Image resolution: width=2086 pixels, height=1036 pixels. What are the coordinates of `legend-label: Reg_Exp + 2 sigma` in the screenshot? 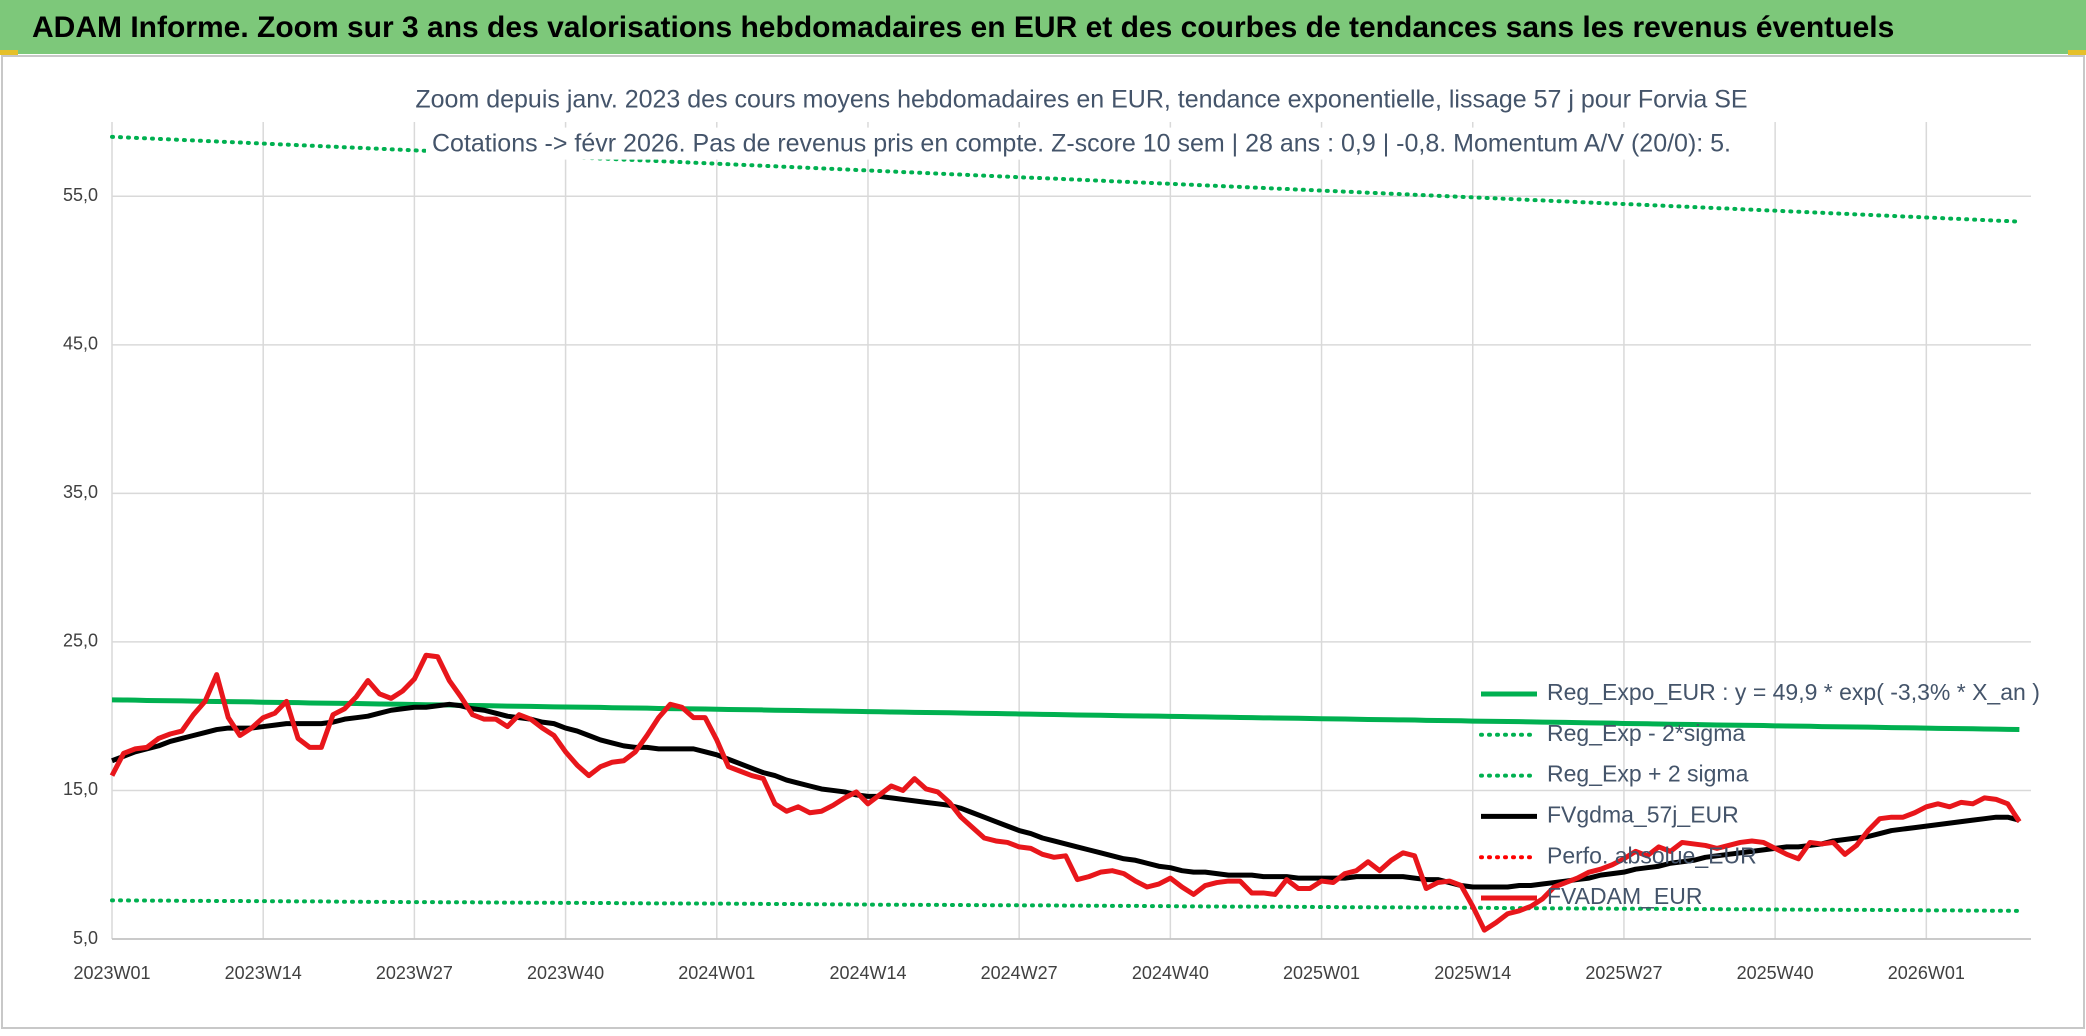 It's located at (1648, 774).